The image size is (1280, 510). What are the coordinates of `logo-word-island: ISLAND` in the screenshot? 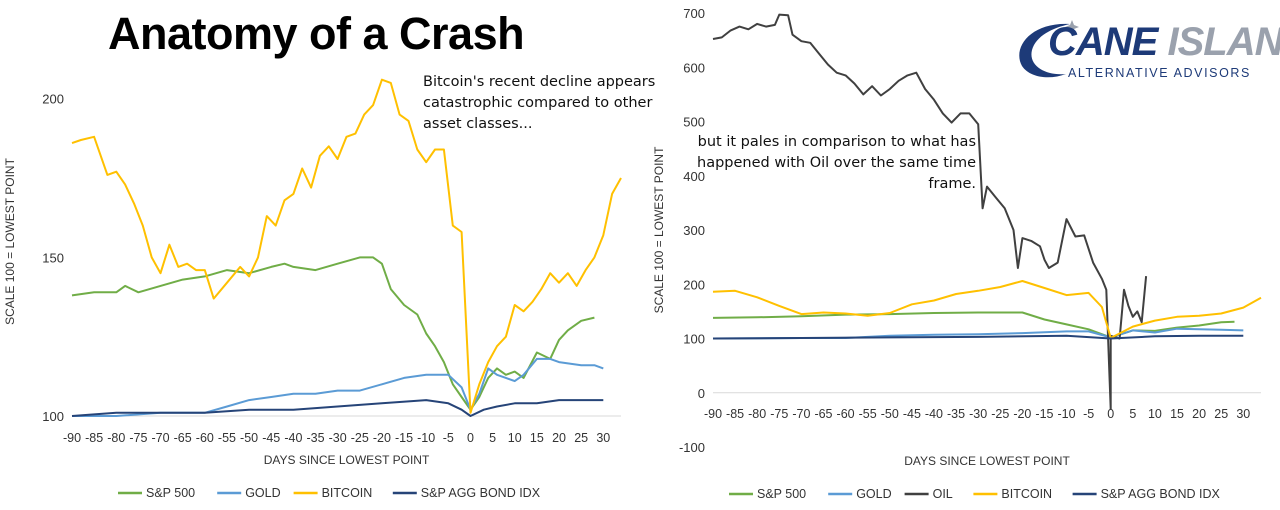 It's located at (1223, 42).